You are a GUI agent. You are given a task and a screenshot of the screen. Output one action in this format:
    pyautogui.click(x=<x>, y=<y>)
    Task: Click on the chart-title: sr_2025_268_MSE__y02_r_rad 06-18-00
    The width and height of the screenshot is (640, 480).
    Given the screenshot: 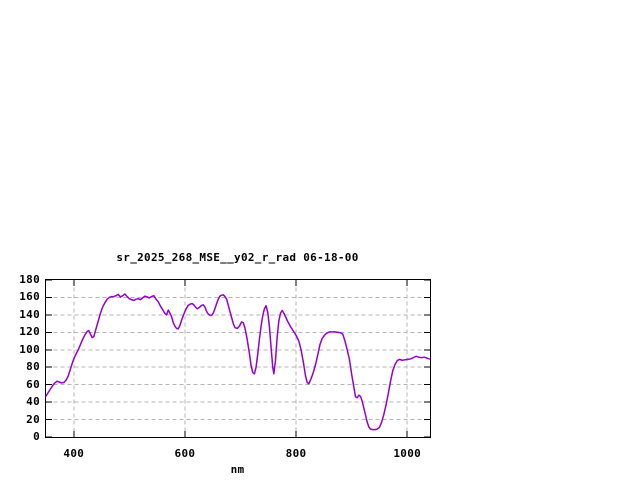 What is the action you would take?
    pyautogui.click(x=237, y=257)
    